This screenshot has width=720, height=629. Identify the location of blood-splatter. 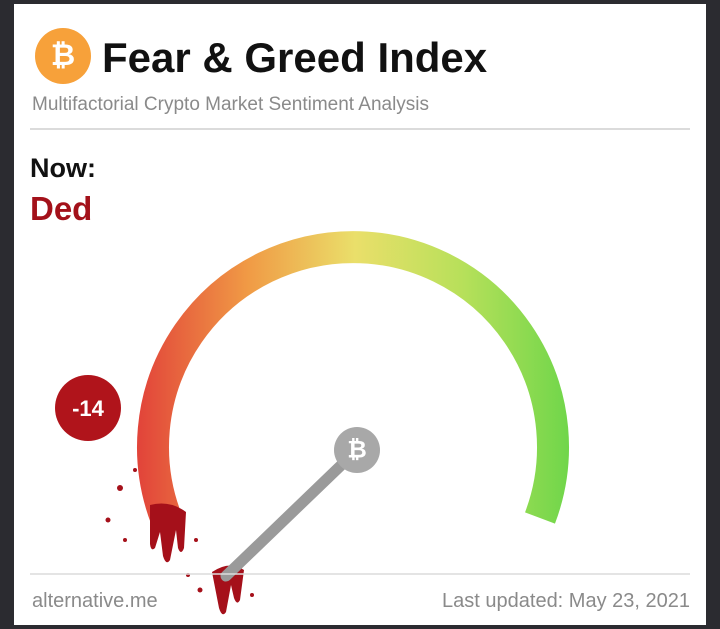
(179, 541).